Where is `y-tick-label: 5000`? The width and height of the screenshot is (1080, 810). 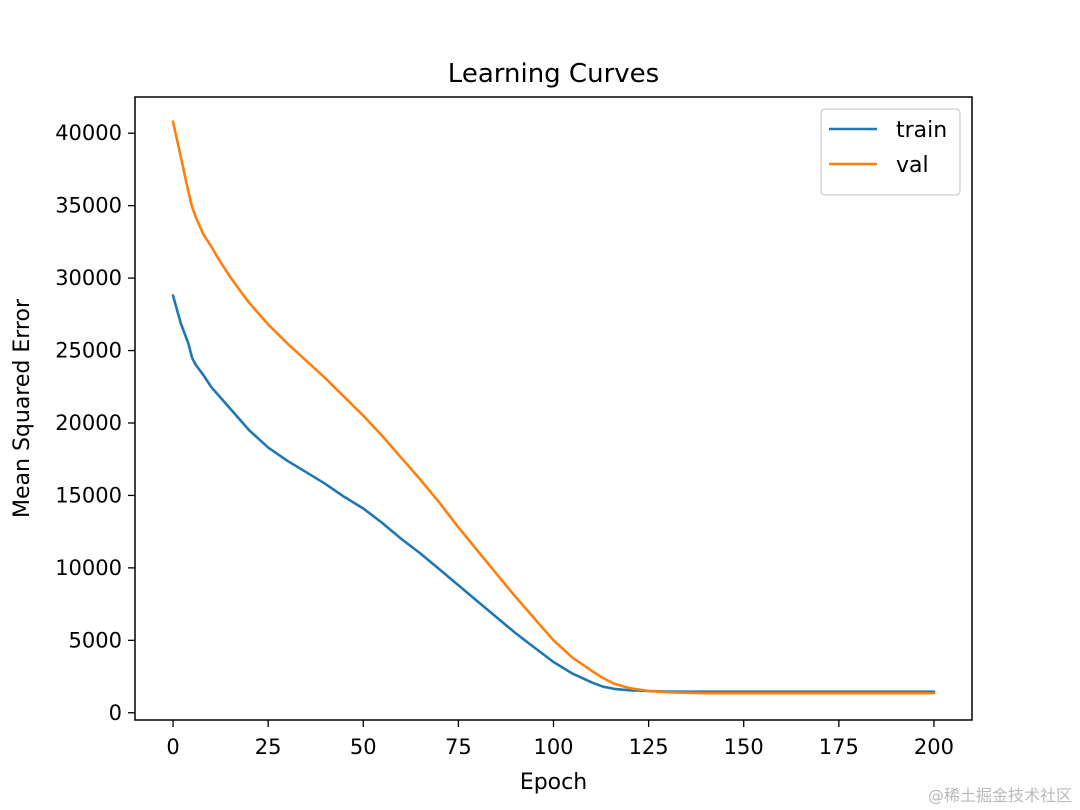 y-tick-label: 5000 is located at coordinates (95, 640).